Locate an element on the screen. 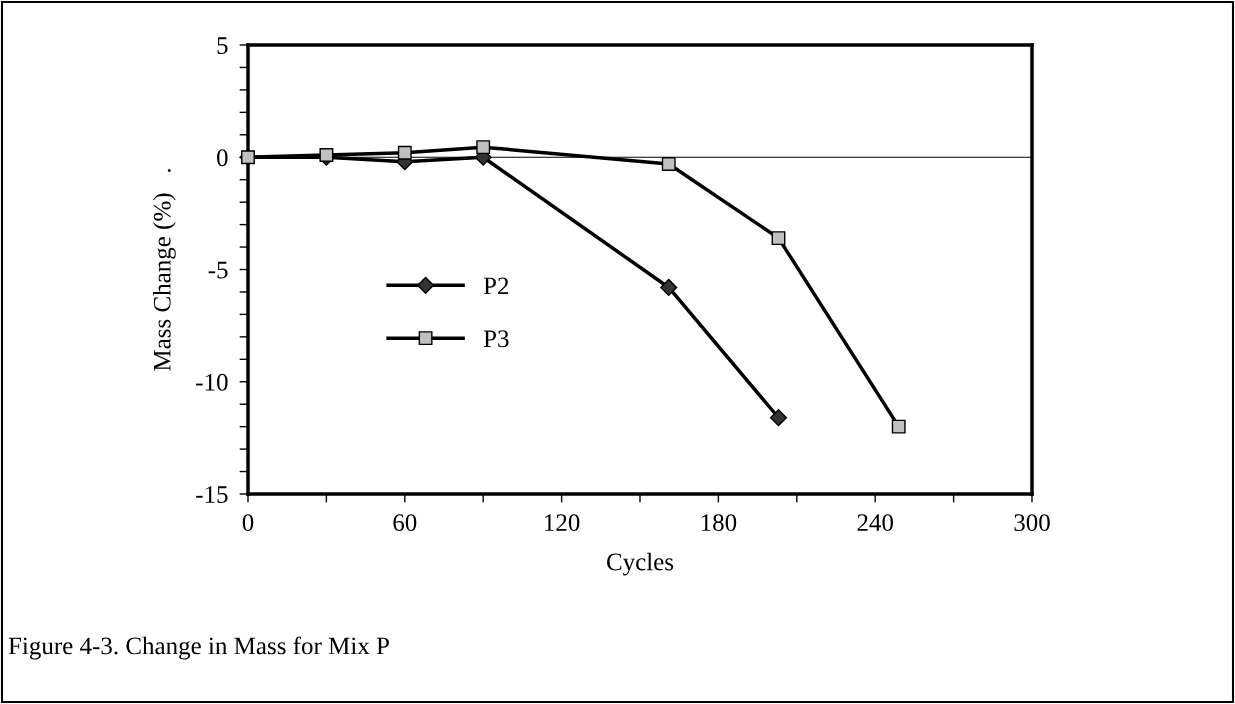 This screenshot has width=1235, height=704. x-tick-label: 240 is located at coordinates (875, 523).